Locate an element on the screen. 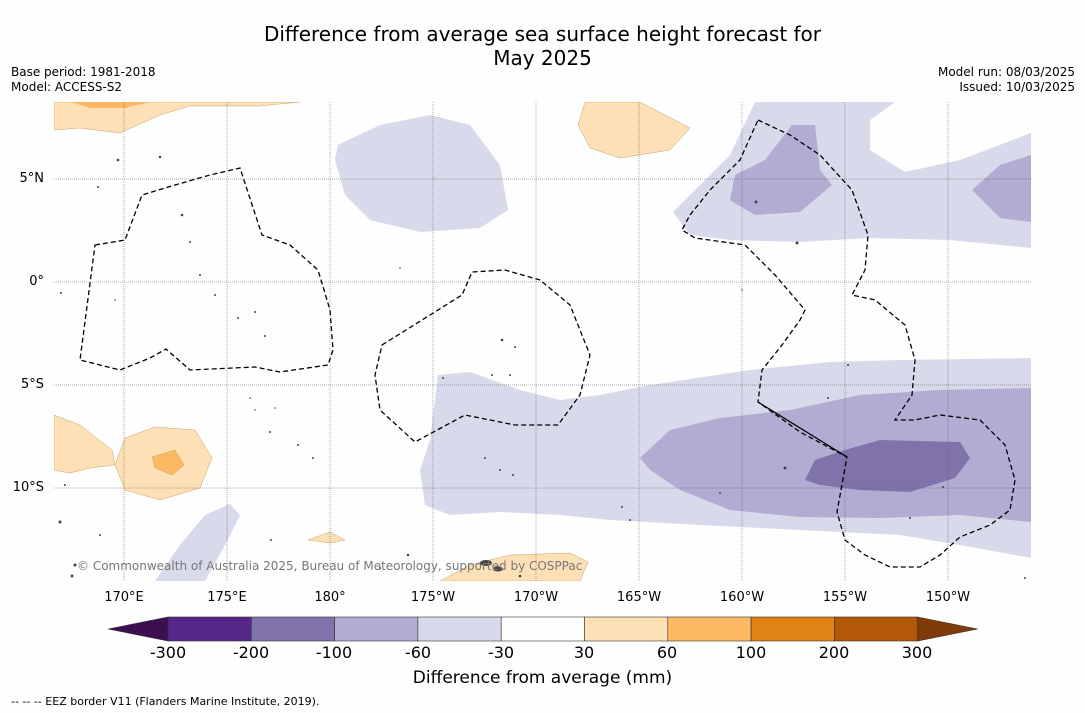 This screenshot has width=1085, height=713. lat-label-0: 0° is located at coordinates (36, 281).